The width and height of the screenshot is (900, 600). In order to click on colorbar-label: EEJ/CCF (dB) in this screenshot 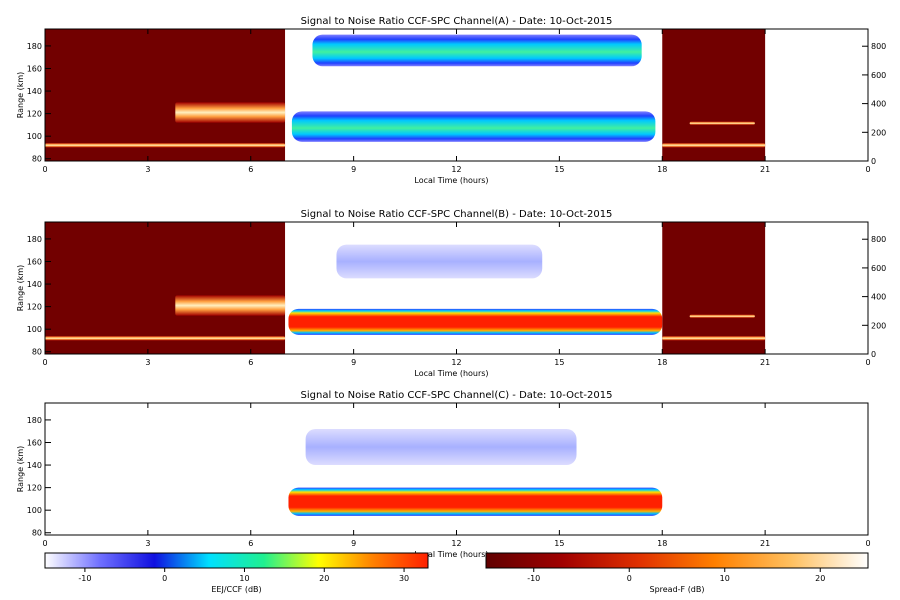, I will do `click(236, 589)`.